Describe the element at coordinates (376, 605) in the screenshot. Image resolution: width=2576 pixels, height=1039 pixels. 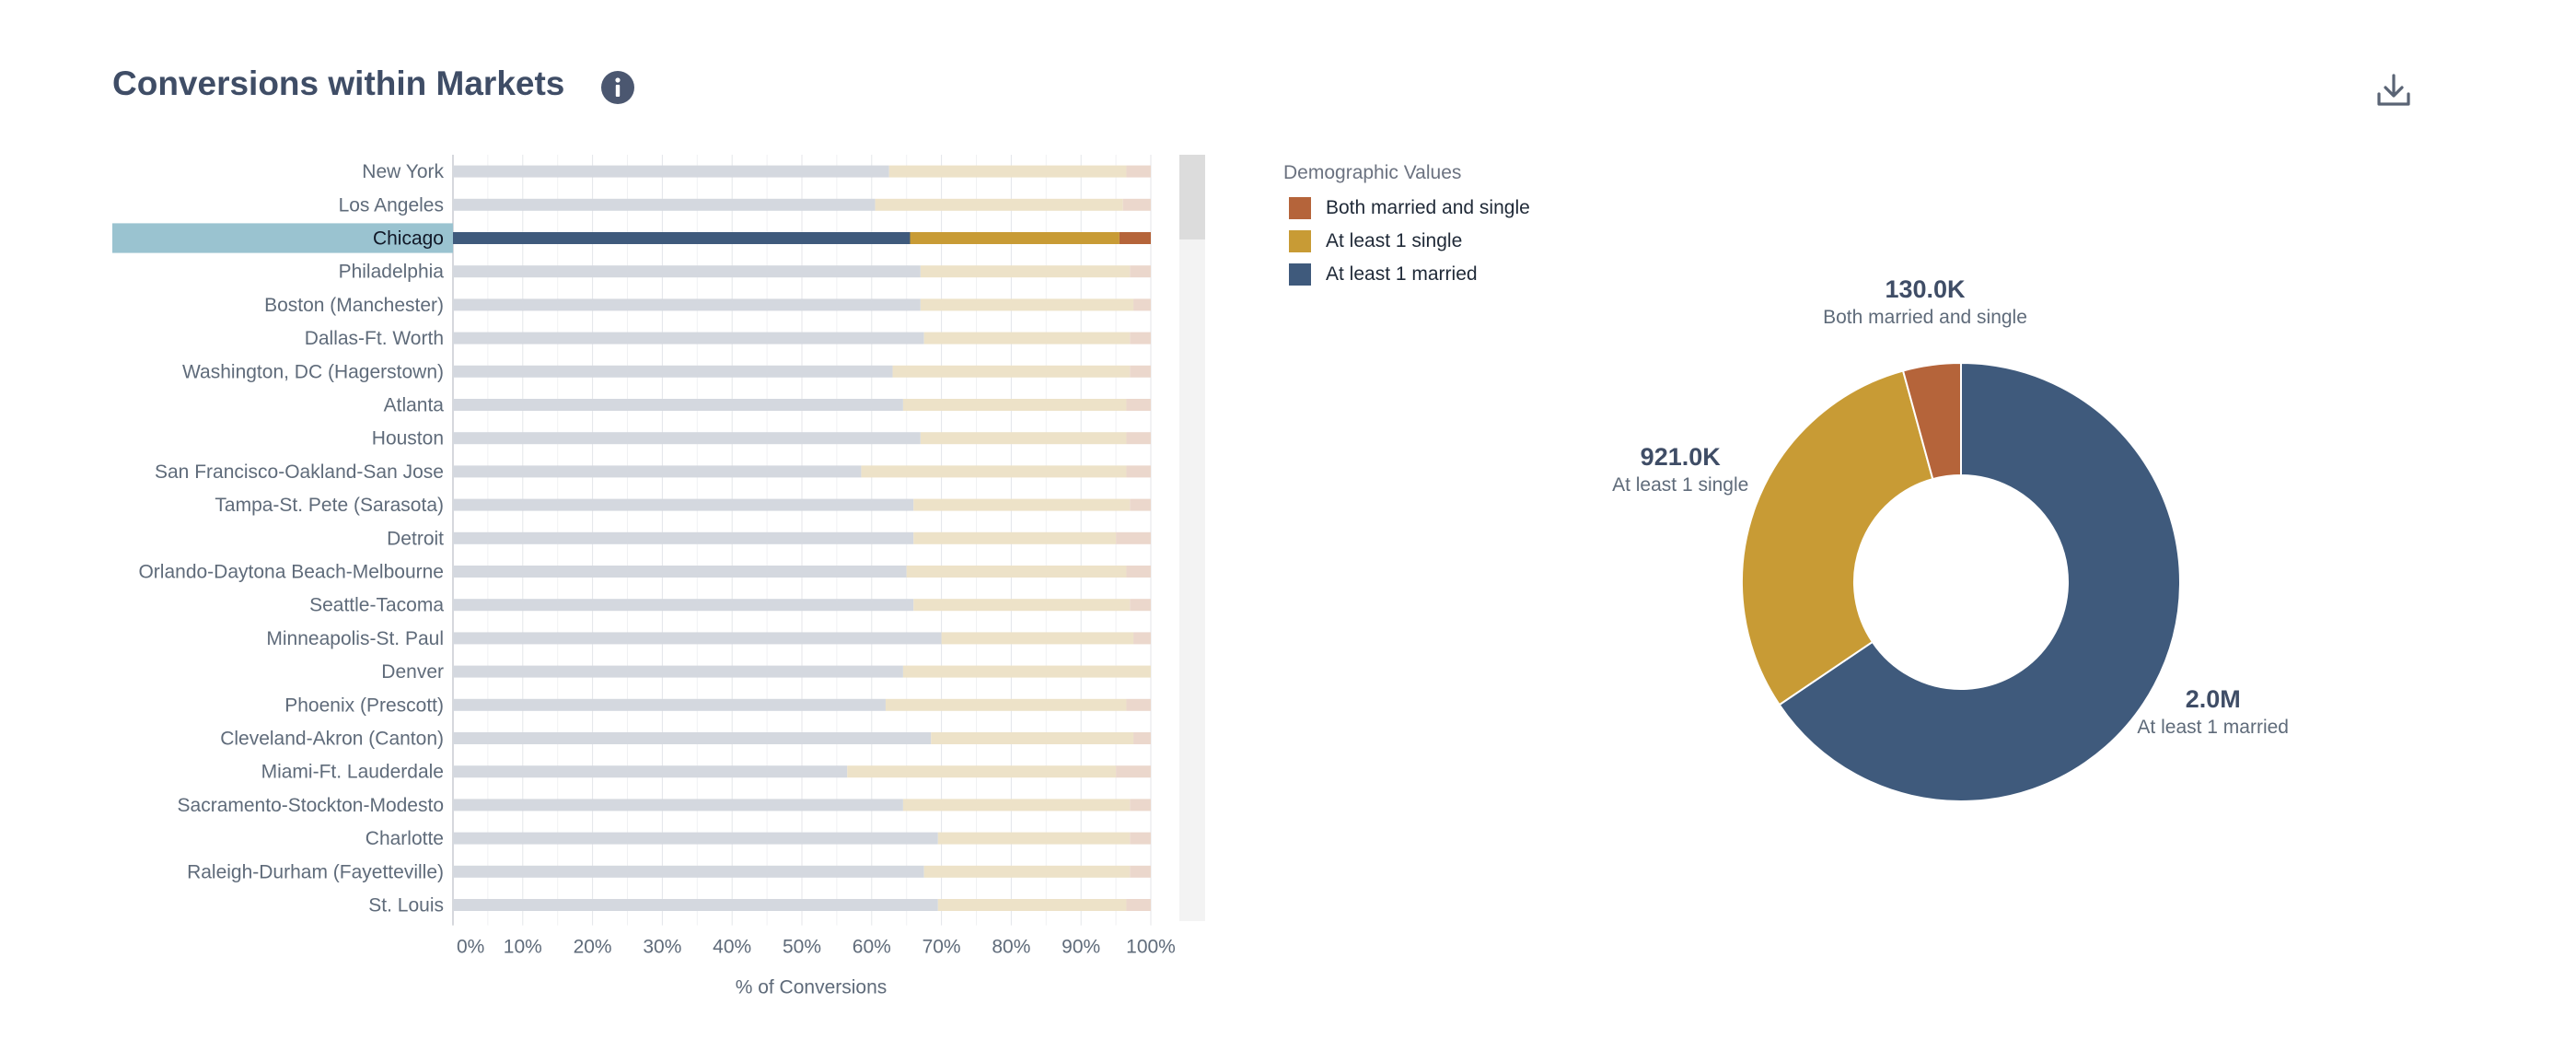
I see `category-label: Seattle-Tacoma` at that location.